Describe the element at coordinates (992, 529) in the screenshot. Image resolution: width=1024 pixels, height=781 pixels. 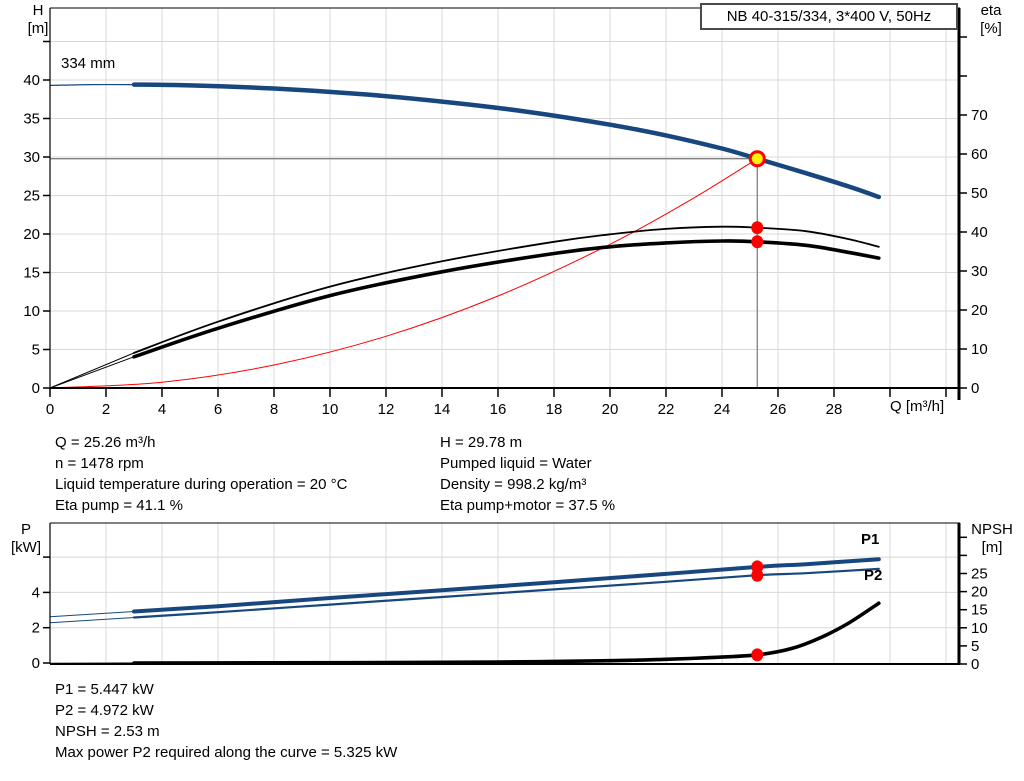
I see `npsh-axis-symbol: NPSH` at that location.